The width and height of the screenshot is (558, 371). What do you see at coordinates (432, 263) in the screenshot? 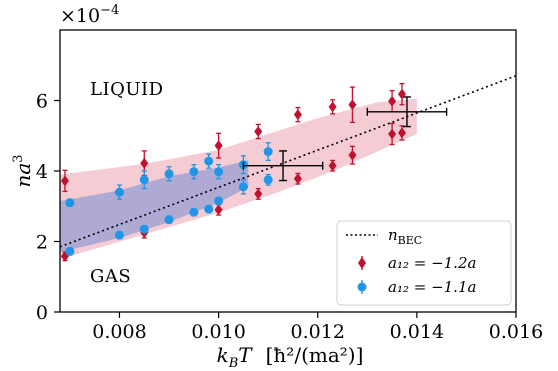
I see `legend-red-label: a₁₂ = −1.2a` at bounding box center [432, 263].